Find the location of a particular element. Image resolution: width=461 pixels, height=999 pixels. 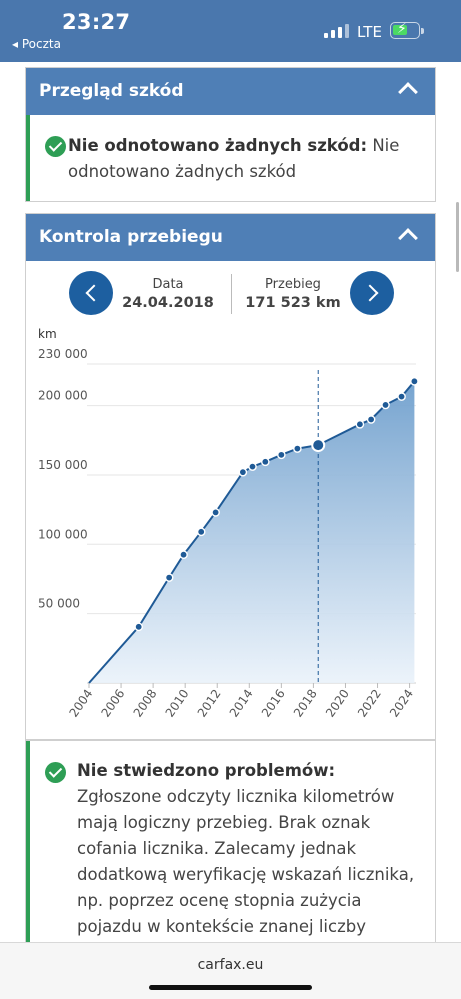

mileage-panel-title: Kontrola przebiegu is located at coordinates (131, 237).